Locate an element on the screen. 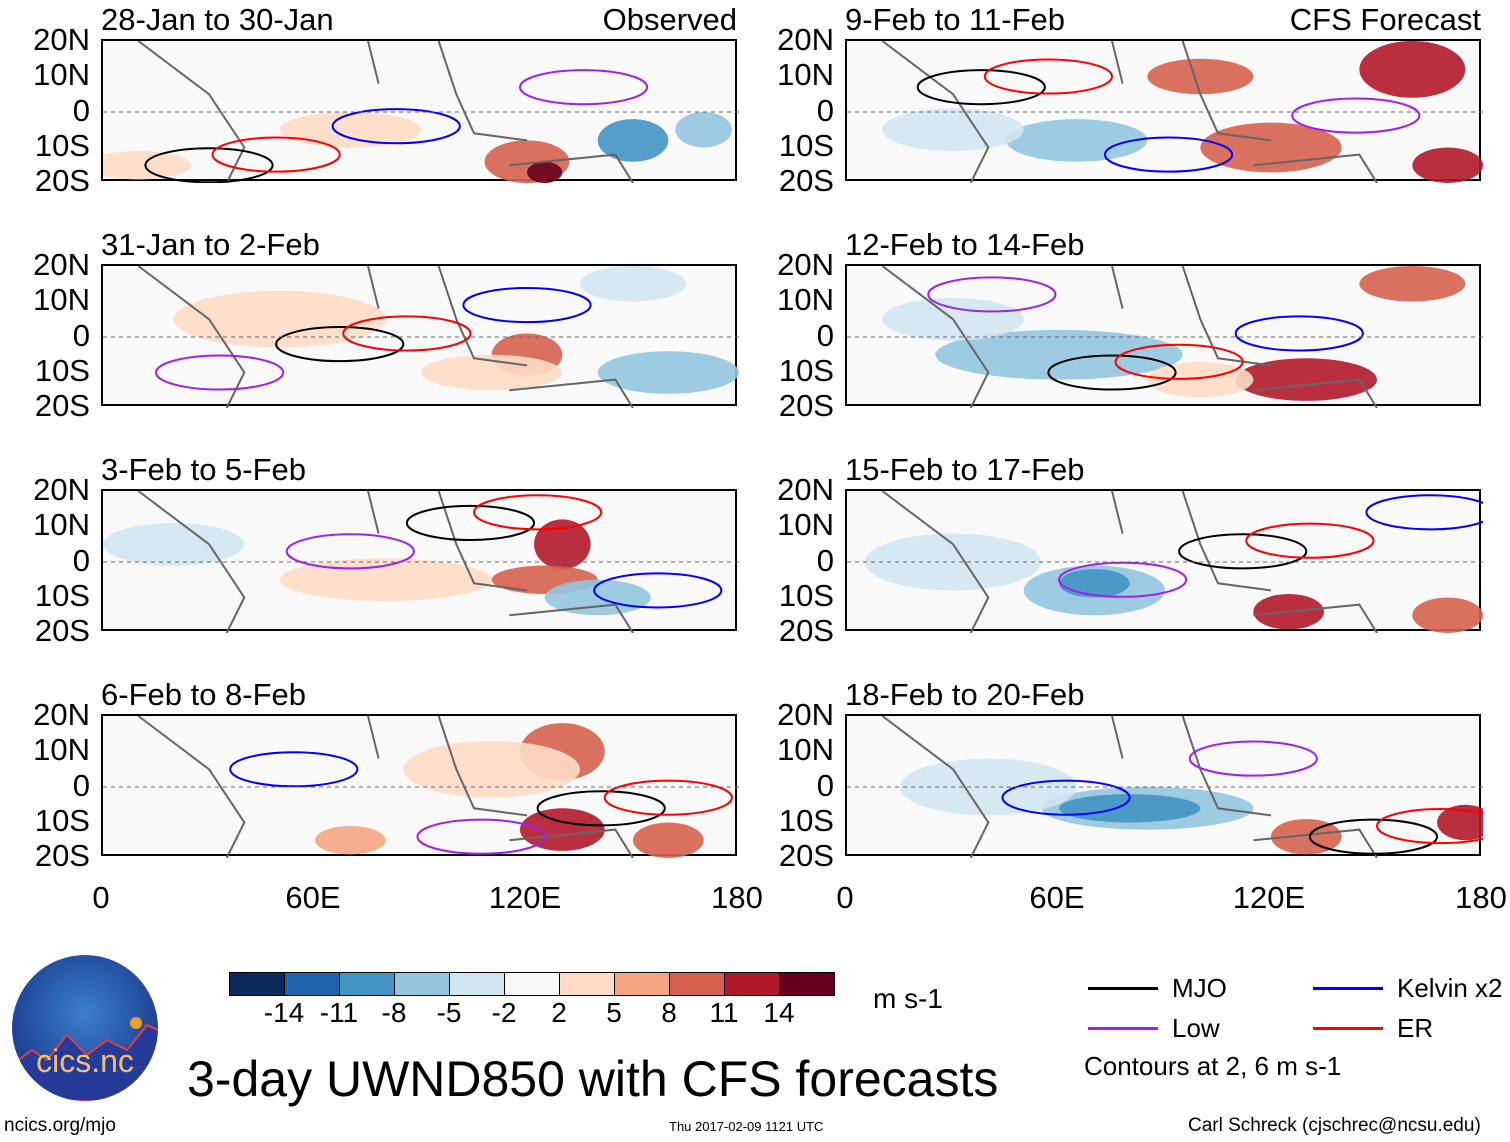 The height and width of the screenshot is (1142, 1510). panel-title: 12-Feb to 14-Feb is located at coordinates (965, 244).